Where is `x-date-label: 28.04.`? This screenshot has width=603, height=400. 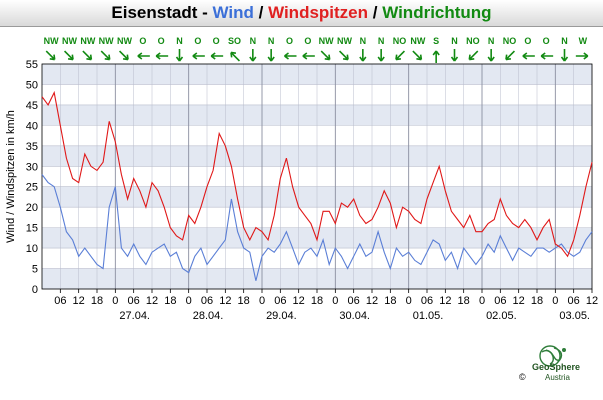 x-date-label: 28.04. is located at coordinates (208, 316).